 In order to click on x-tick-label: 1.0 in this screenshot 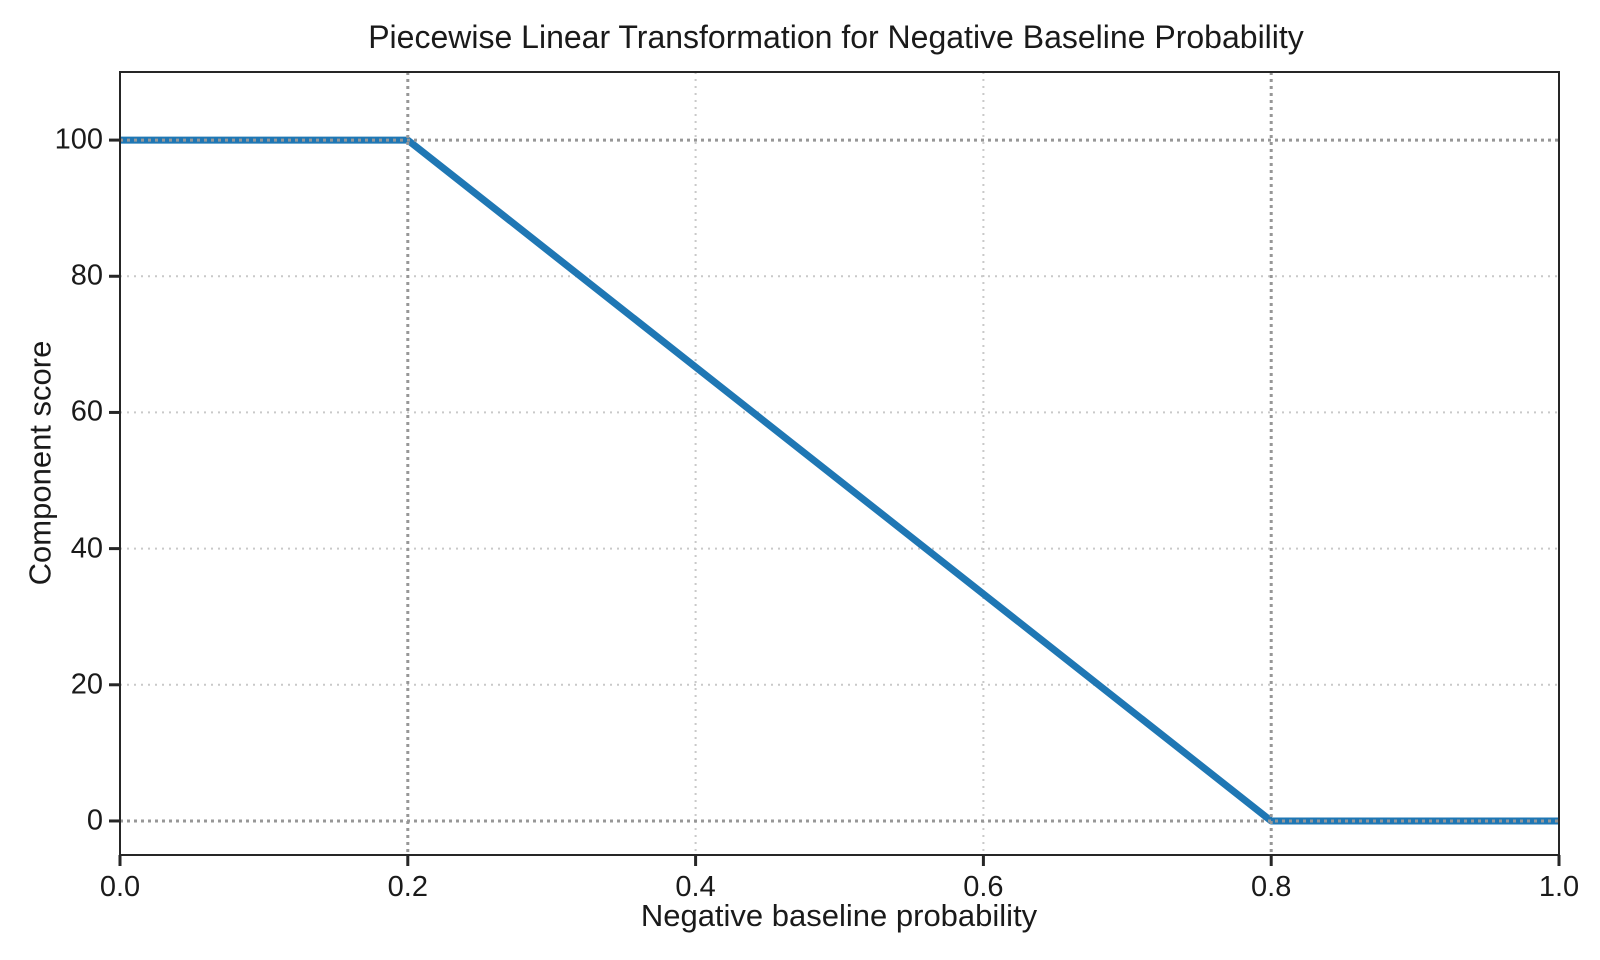, I will do `click(1559, 887)`.